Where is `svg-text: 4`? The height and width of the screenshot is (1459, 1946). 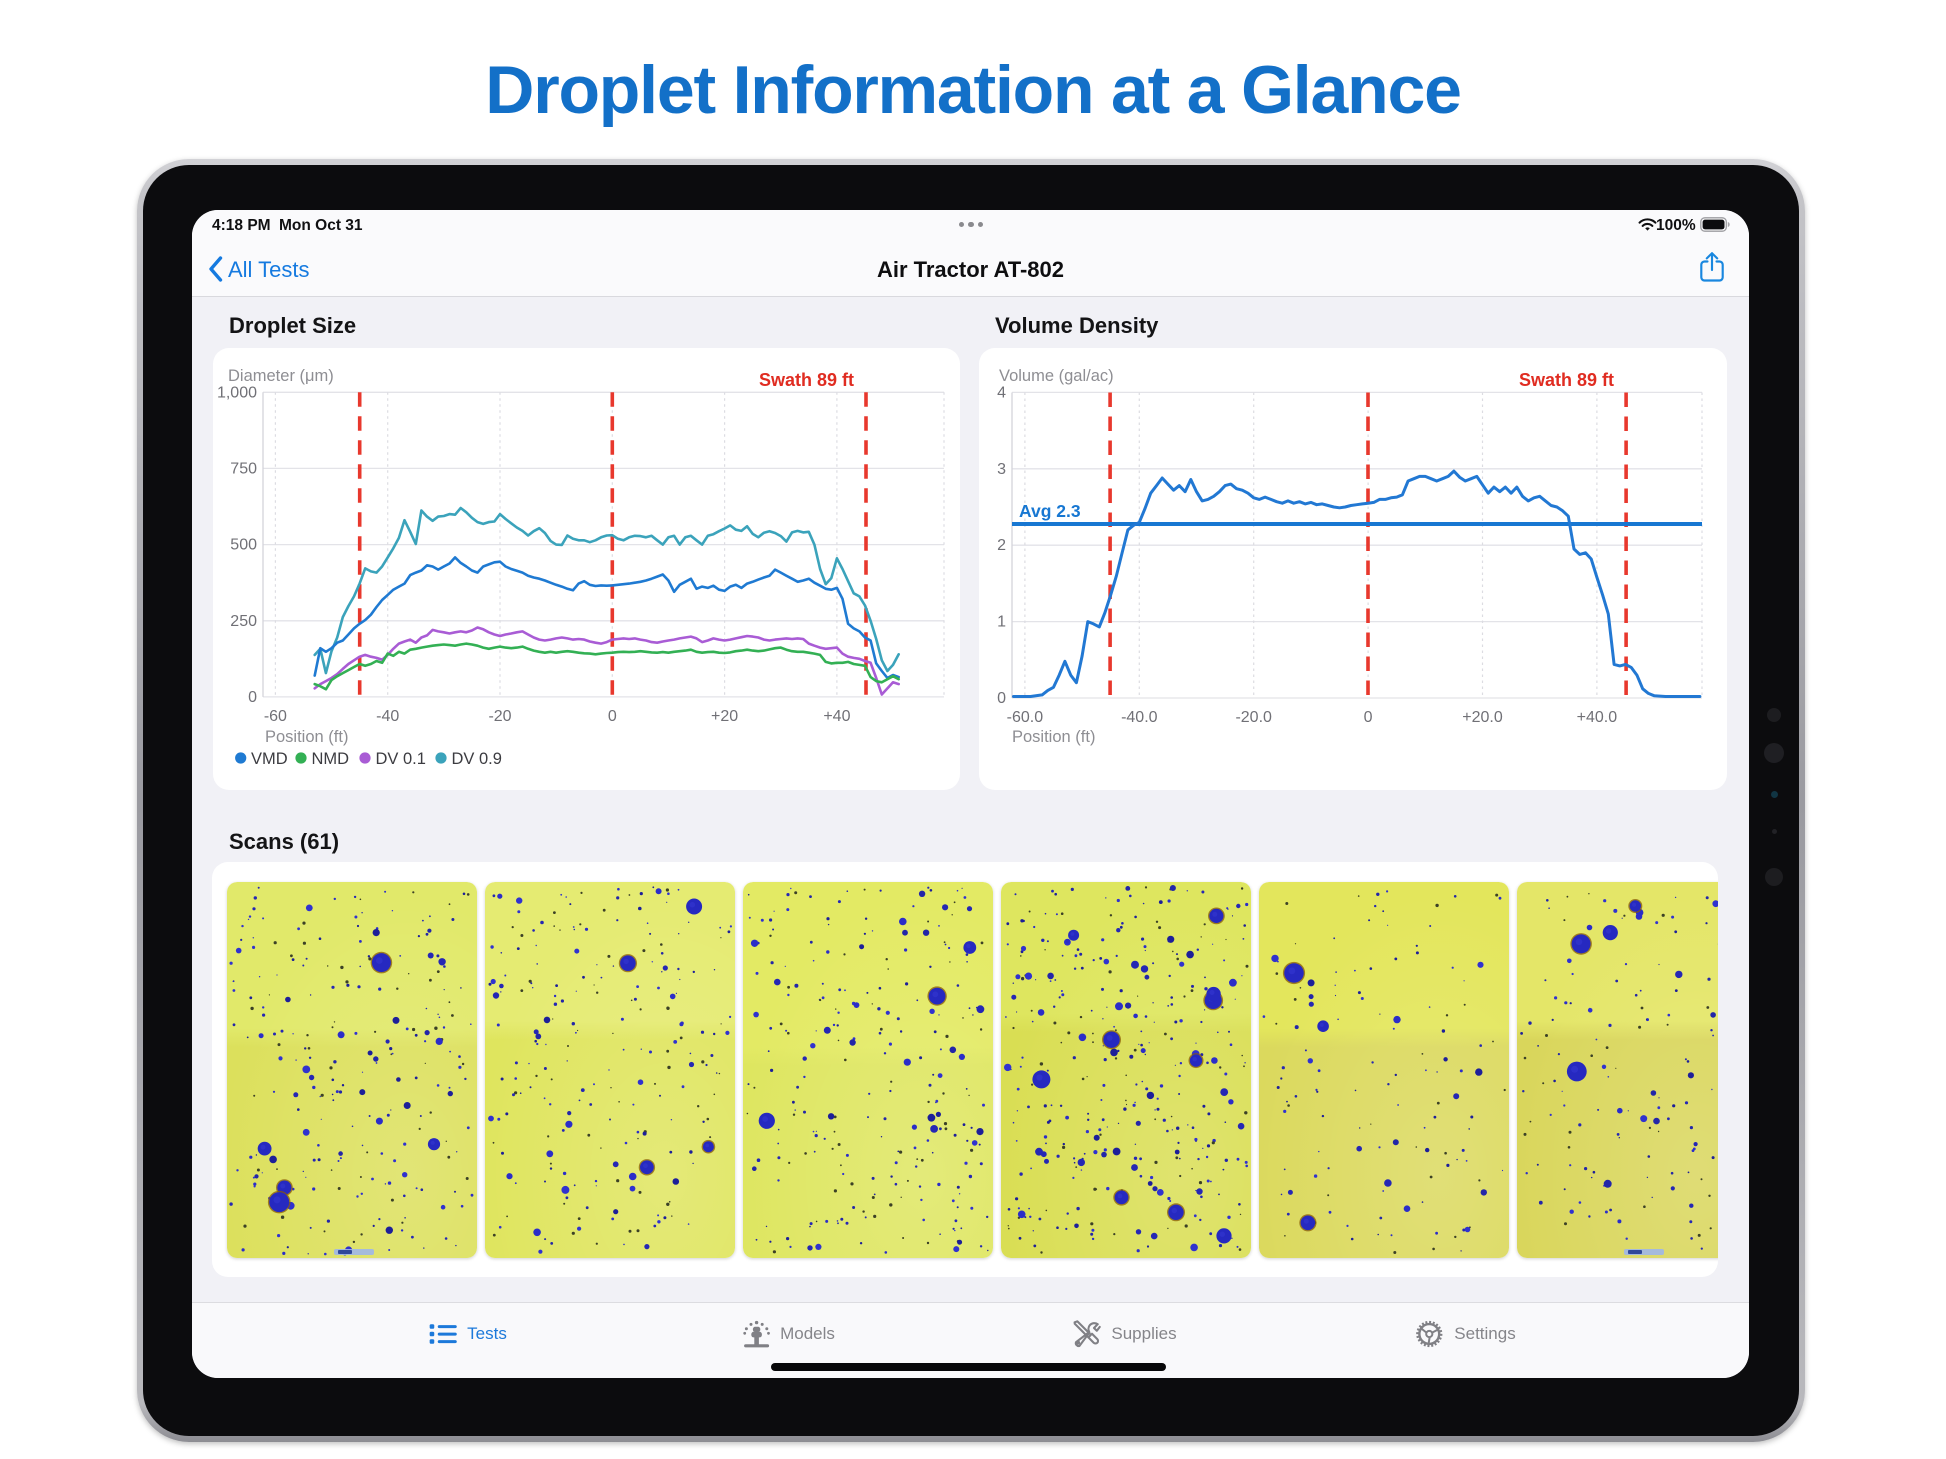
svg-text: 4 is located at coordinates (1001, 392).